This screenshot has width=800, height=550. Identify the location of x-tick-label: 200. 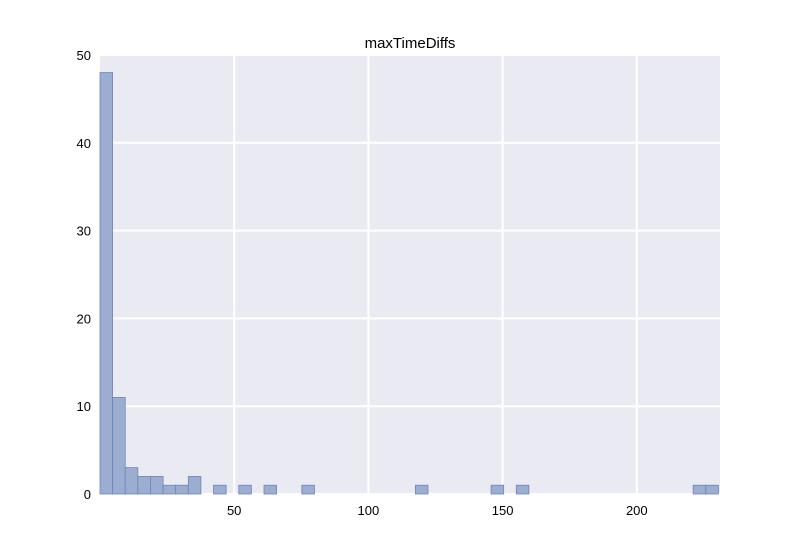
(637, 510).